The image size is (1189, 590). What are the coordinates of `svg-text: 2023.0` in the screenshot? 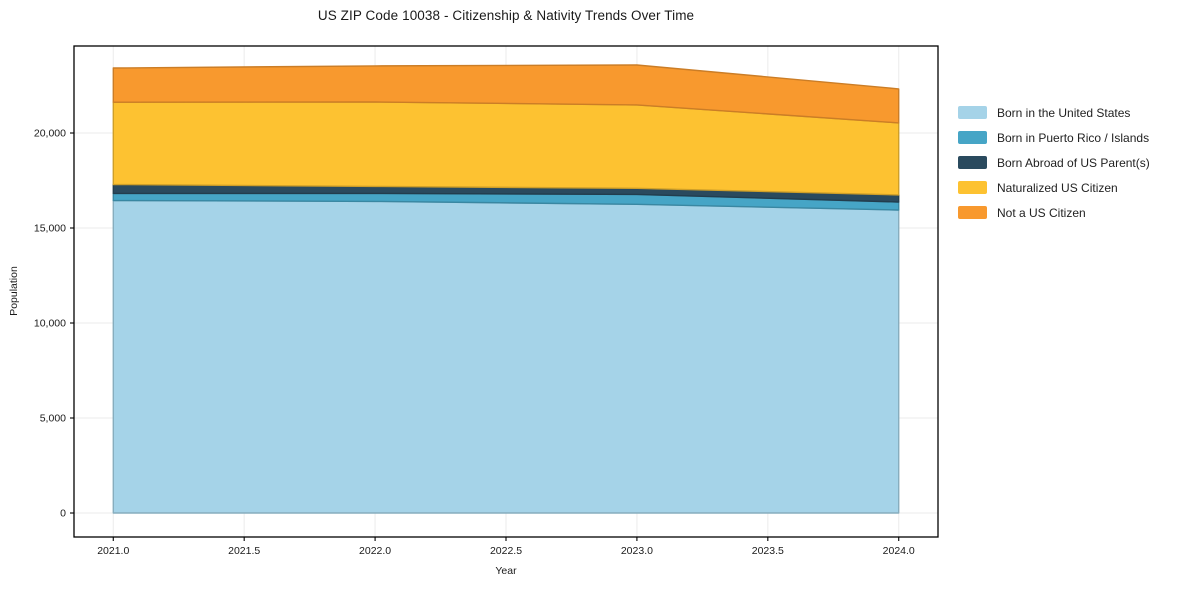 It's located at (637, 551).